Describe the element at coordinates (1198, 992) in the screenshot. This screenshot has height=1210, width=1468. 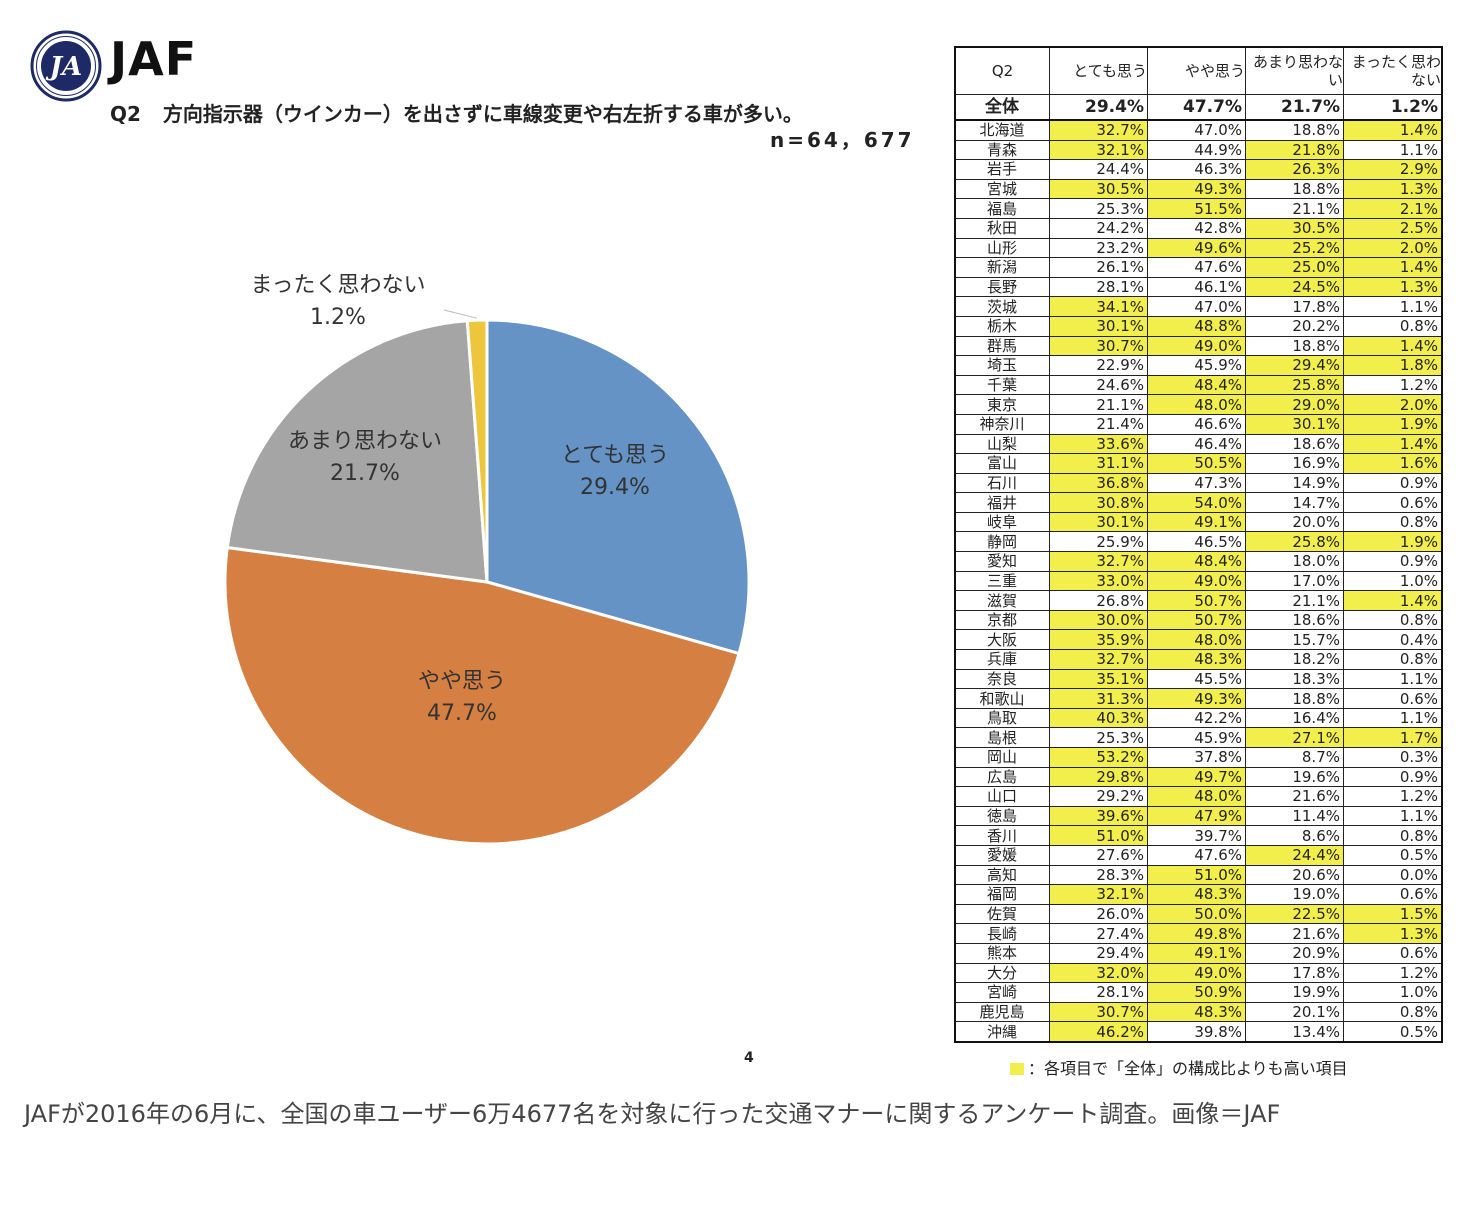
I see `table-row: 宮崎 28.1% 50.9% 19.9% 1.0%` at that location.